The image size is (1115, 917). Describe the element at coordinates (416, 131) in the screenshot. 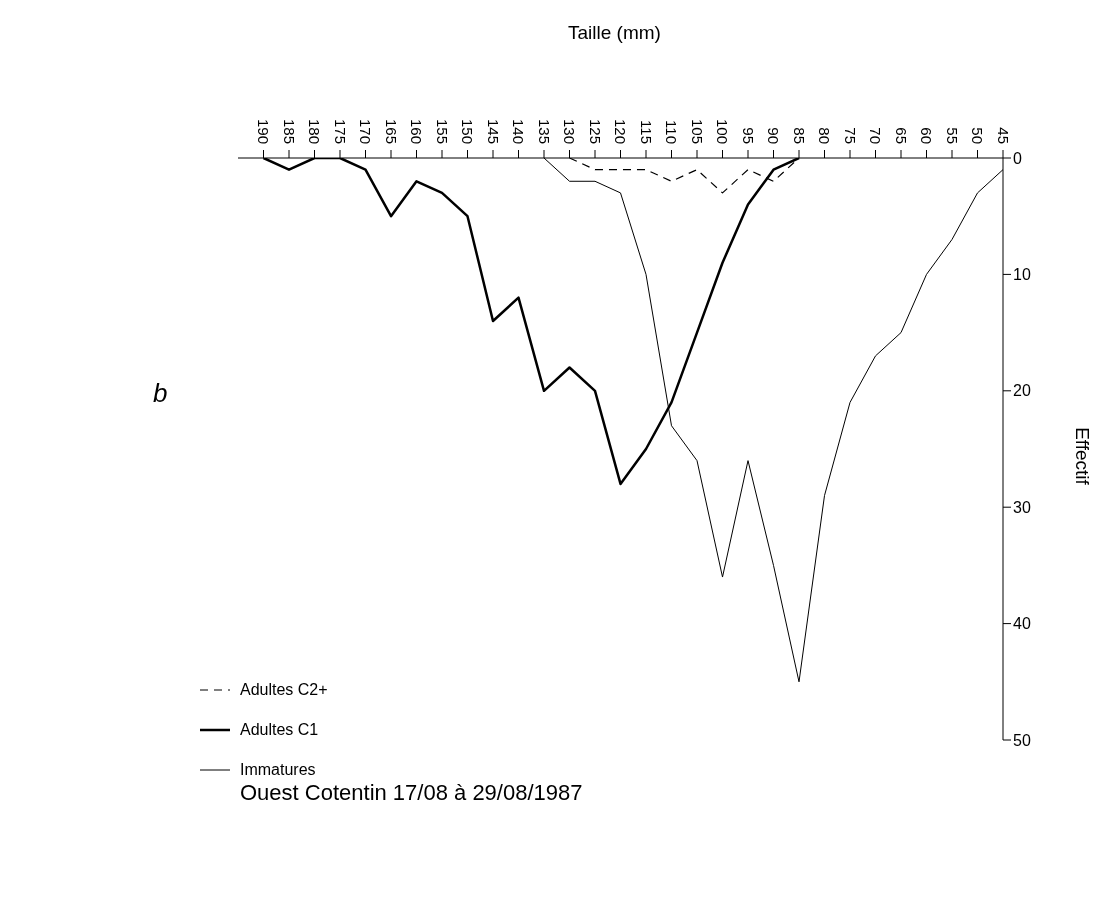

I see `x-tick-label: 160` at that location.